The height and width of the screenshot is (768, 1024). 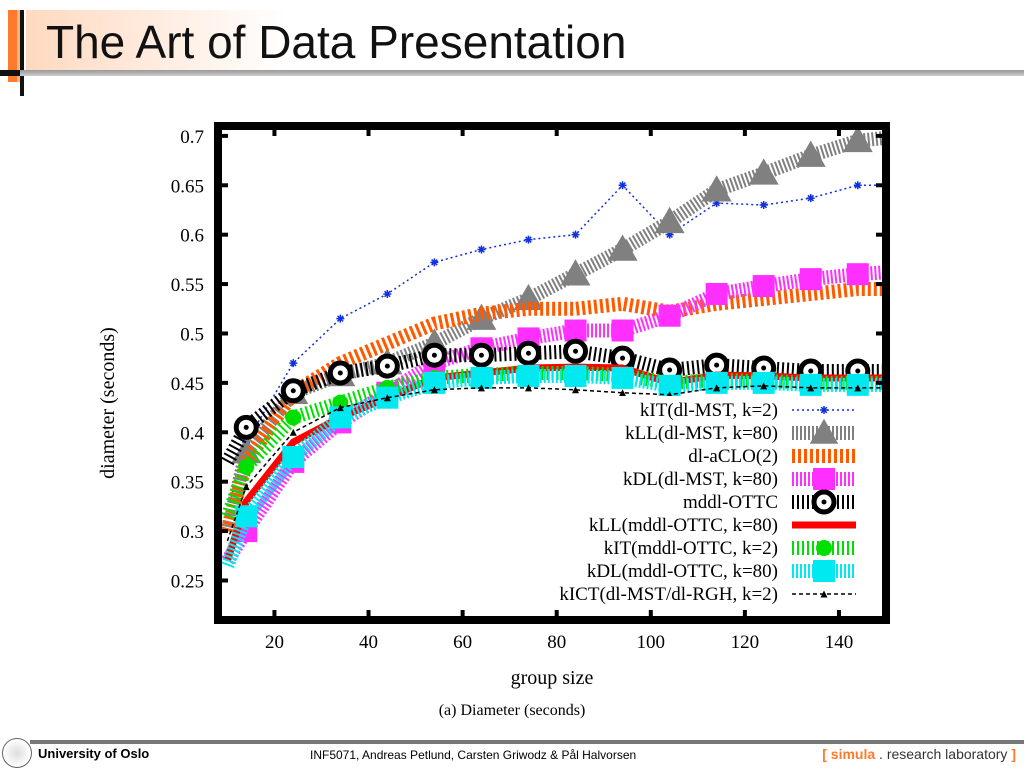 What do you see at coordinates (651, 642) in the screenshot?
I see `x-tick-label: 100` at bounding box center [651, 642].